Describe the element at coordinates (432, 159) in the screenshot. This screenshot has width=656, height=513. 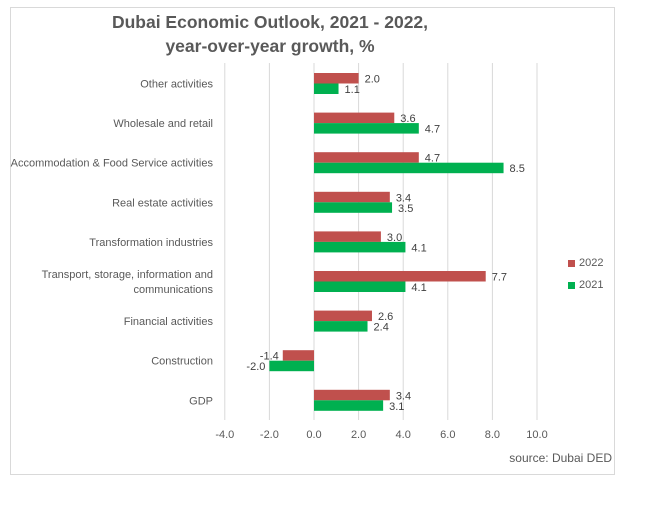
I see `data-label-2022: 4.7` at that location.